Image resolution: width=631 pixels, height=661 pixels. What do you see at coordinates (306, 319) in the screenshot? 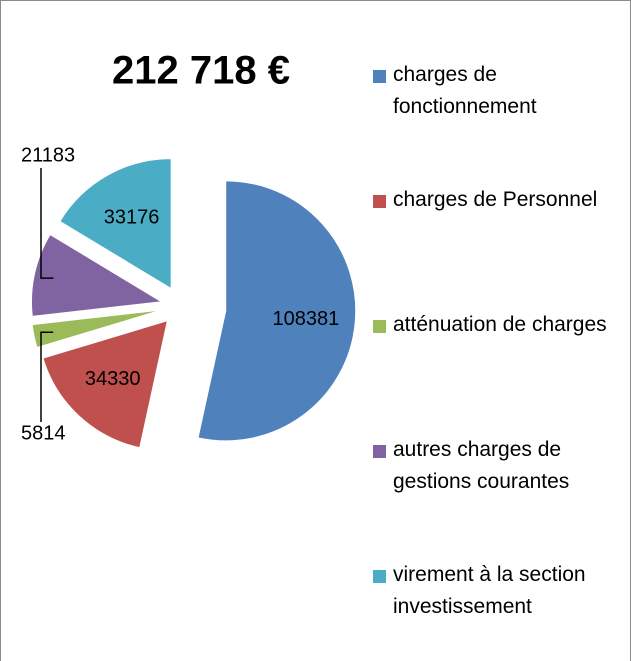
I see `data-label: 108381` at bounding box center [306, 319].